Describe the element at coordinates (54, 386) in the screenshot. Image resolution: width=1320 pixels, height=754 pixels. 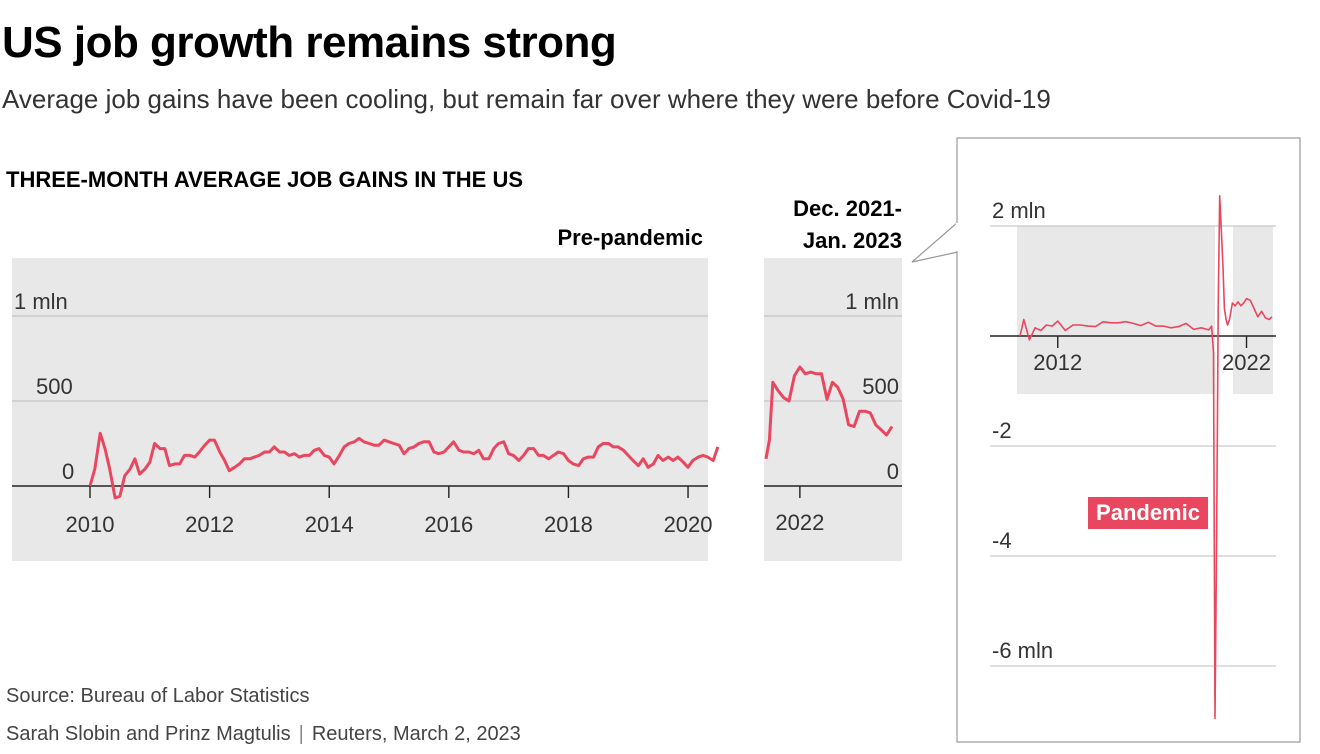
I see `pre-y-tick-label: 500` at that location.